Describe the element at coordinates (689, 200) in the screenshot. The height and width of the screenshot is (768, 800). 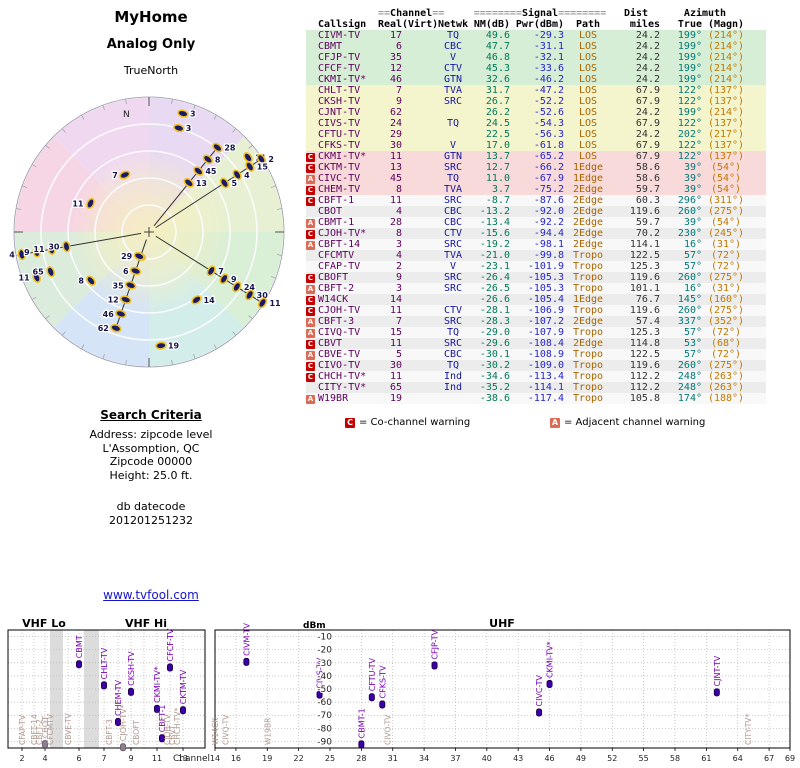
I see `cell-true: 296°` at that location.